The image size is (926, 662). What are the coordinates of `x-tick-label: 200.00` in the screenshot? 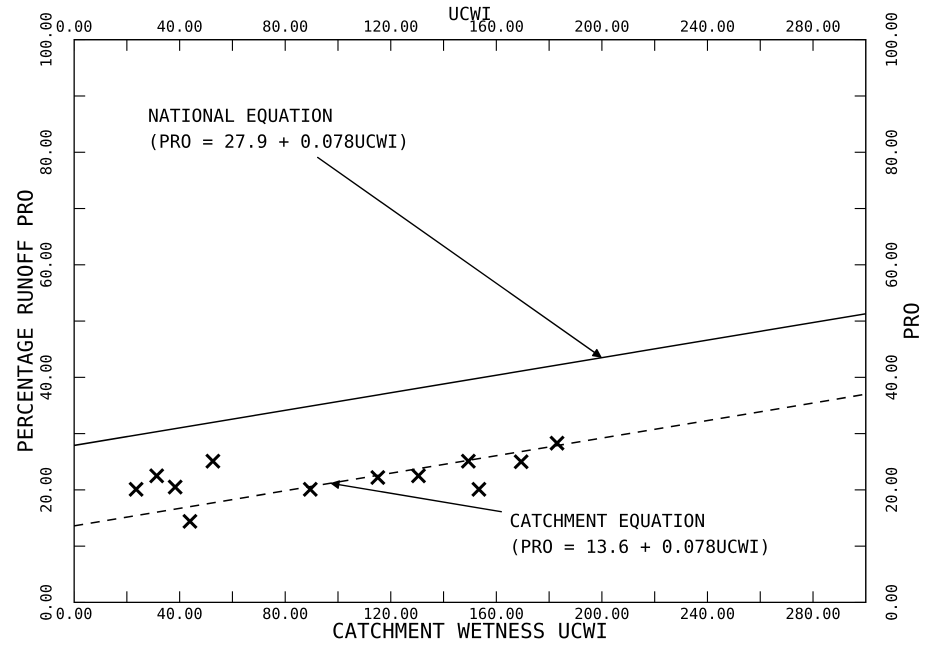 It's located at (602, 614).